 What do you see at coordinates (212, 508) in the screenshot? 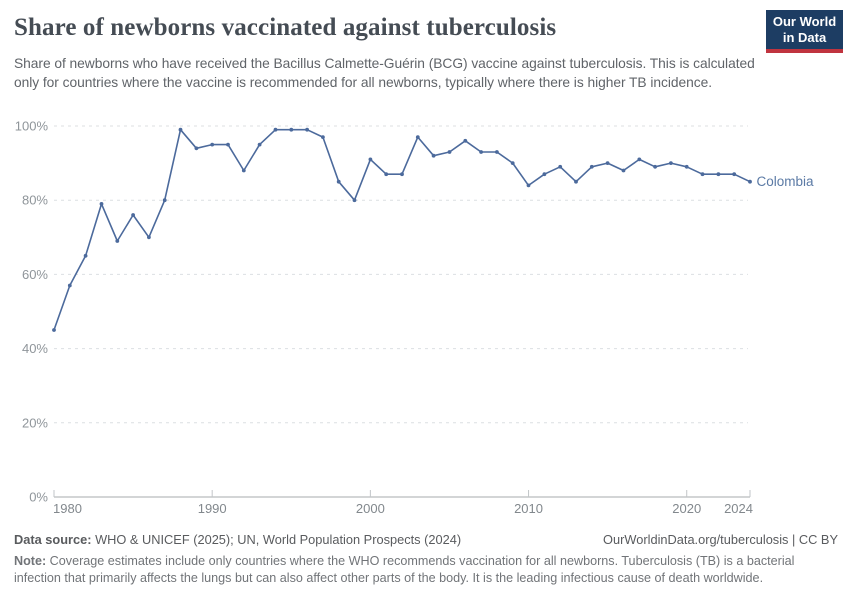
I see `svg-text: 1990` at bounding box center [212, 508].